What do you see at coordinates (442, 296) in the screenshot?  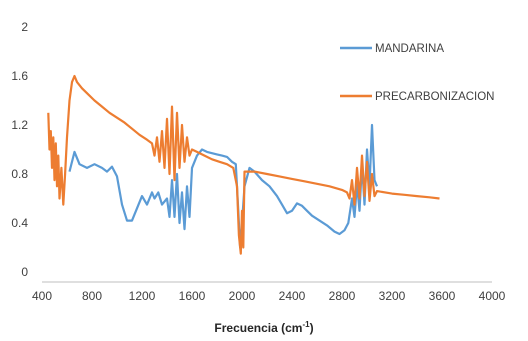 I see `x-tick-label: 3600` at bounding box center [442, 296].